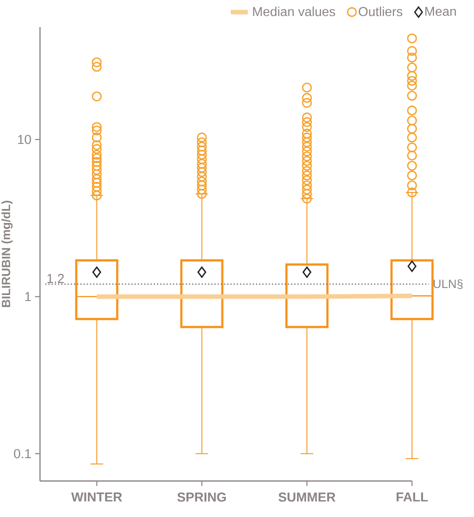  What do you see at coordinates (440, 11) in the screenshot?
I see `legend-label: Mean` at bounding box center [440, 11].